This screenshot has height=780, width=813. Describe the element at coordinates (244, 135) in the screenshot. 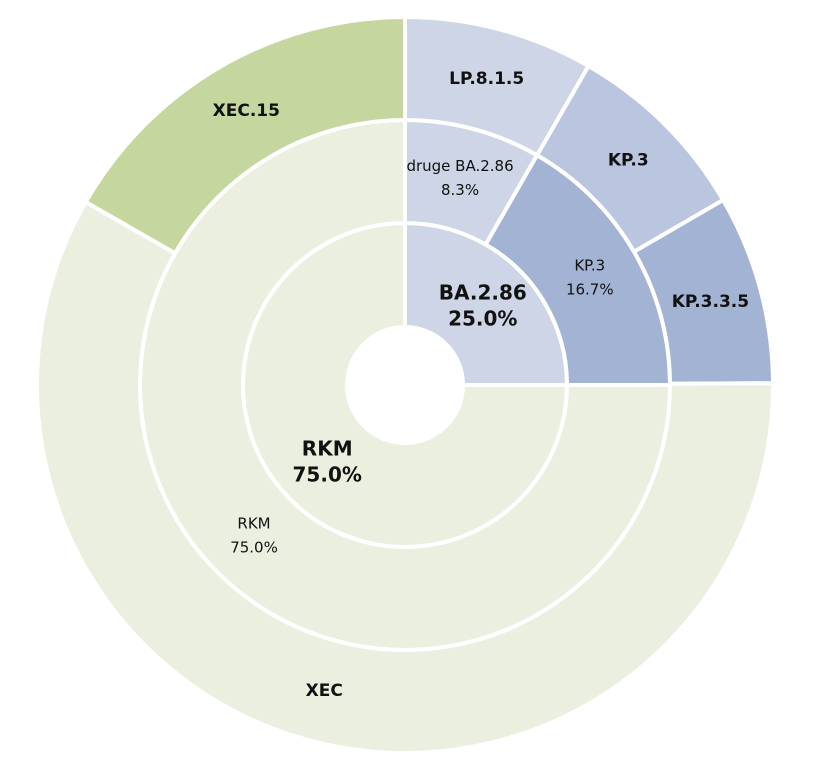

I see `sunburst-segment` at that location.